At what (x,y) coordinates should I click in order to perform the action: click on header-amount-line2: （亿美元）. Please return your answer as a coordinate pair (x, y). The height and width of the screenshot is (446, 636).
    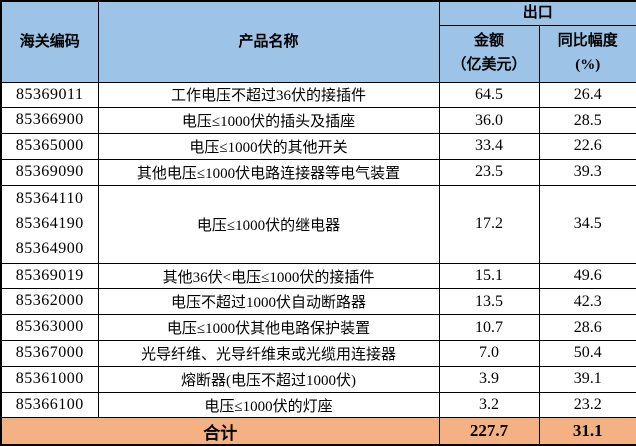
    Looking at the image, I should click on (489, 64).